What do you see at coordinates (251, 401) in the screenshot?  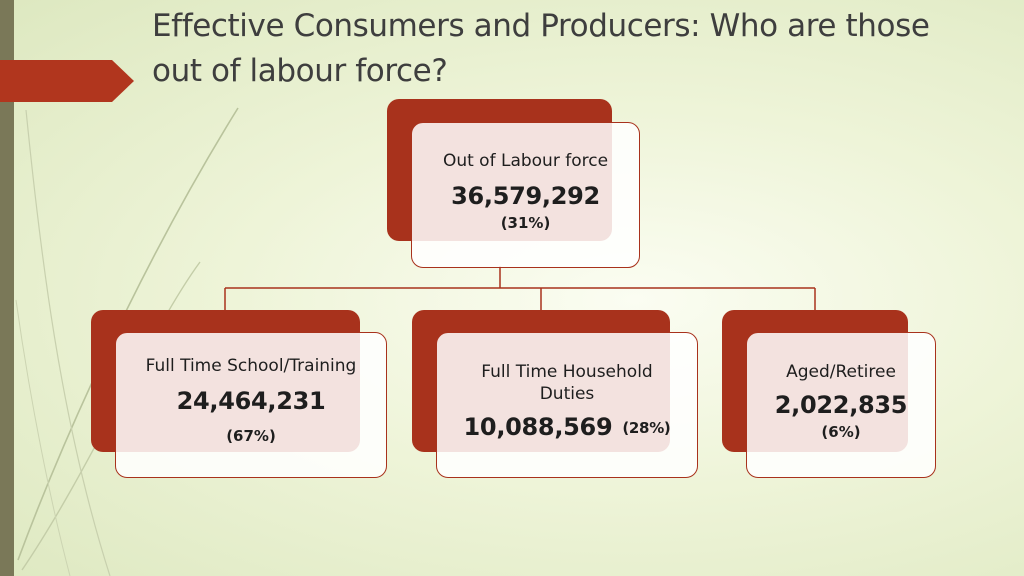 I see `school-value: 24,464,231` at bounding box center [251, 401].